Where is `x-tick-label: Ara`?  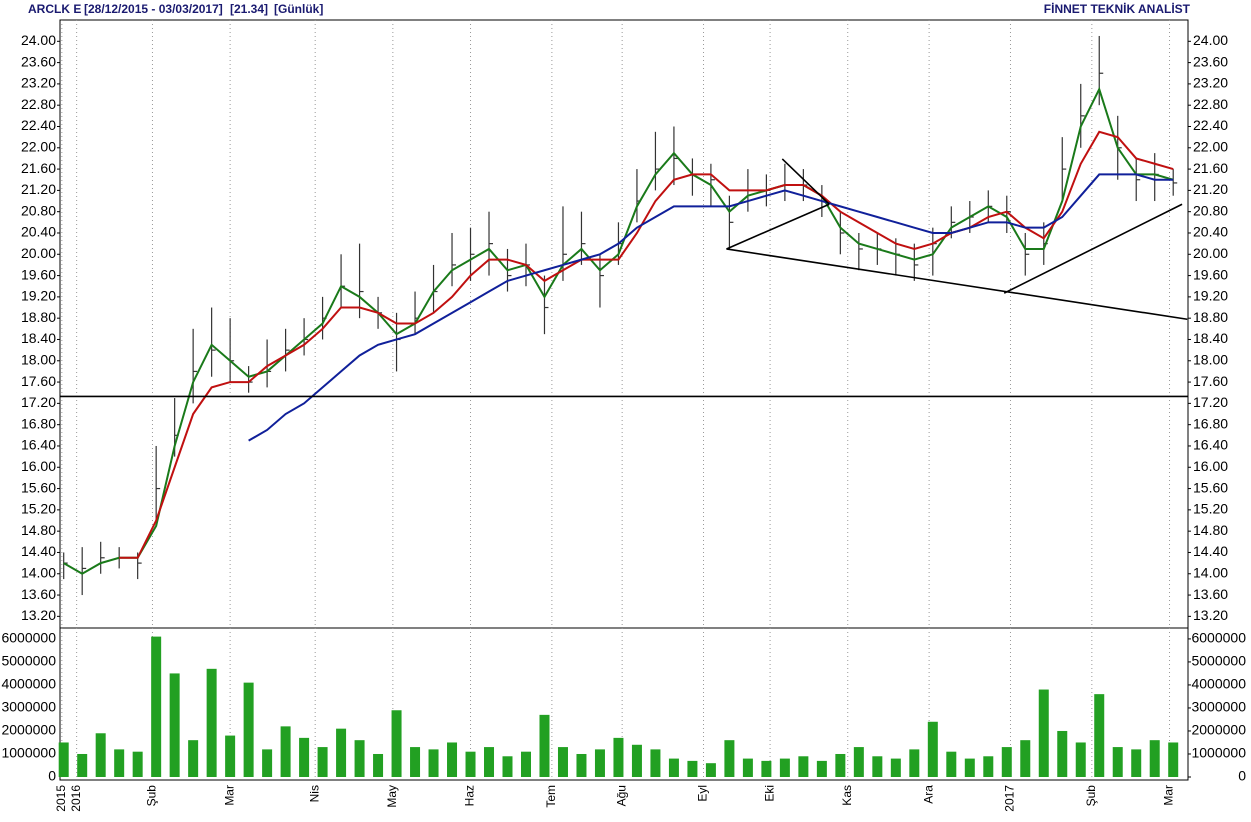
x-tick-label: Ara is located at coordinates (928, 794).